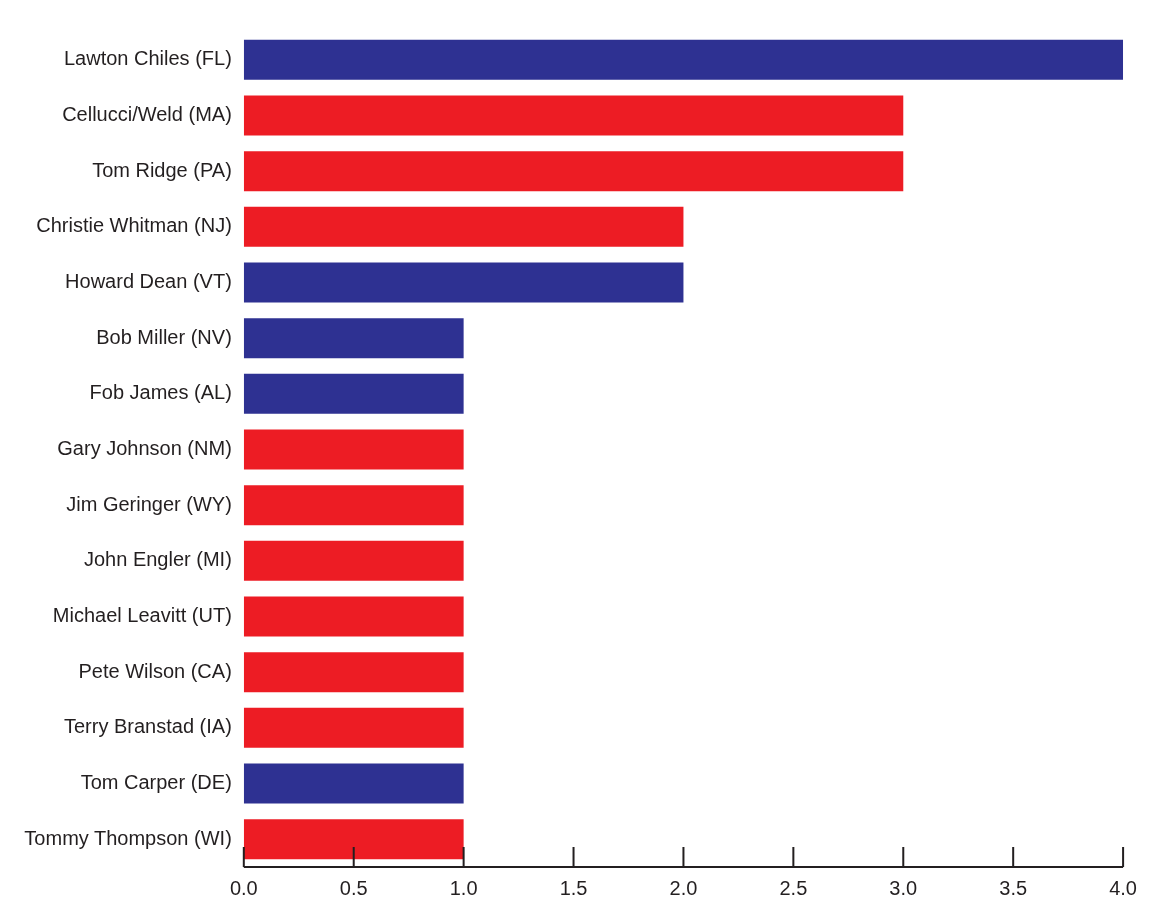  I want to click on y-tick-label: Tom Ridge (PA), so click(162, 169).